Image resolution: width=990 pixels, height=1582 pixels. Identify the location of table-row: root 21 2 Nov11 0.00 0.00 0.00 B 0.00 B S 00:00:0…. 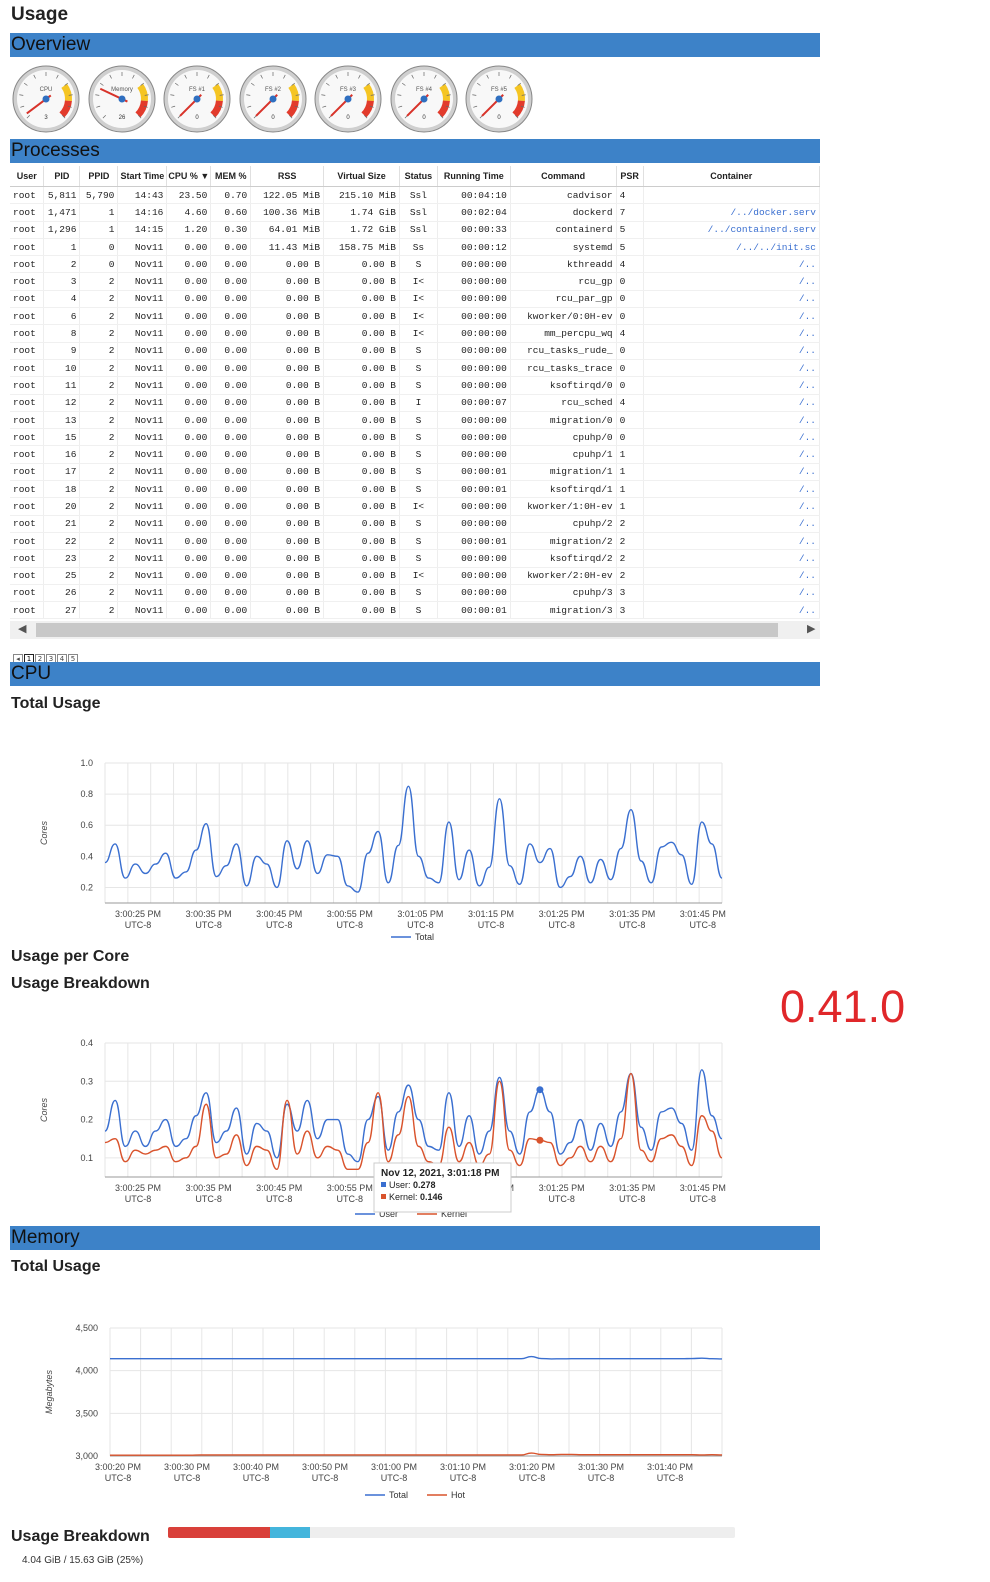
(415, 524).